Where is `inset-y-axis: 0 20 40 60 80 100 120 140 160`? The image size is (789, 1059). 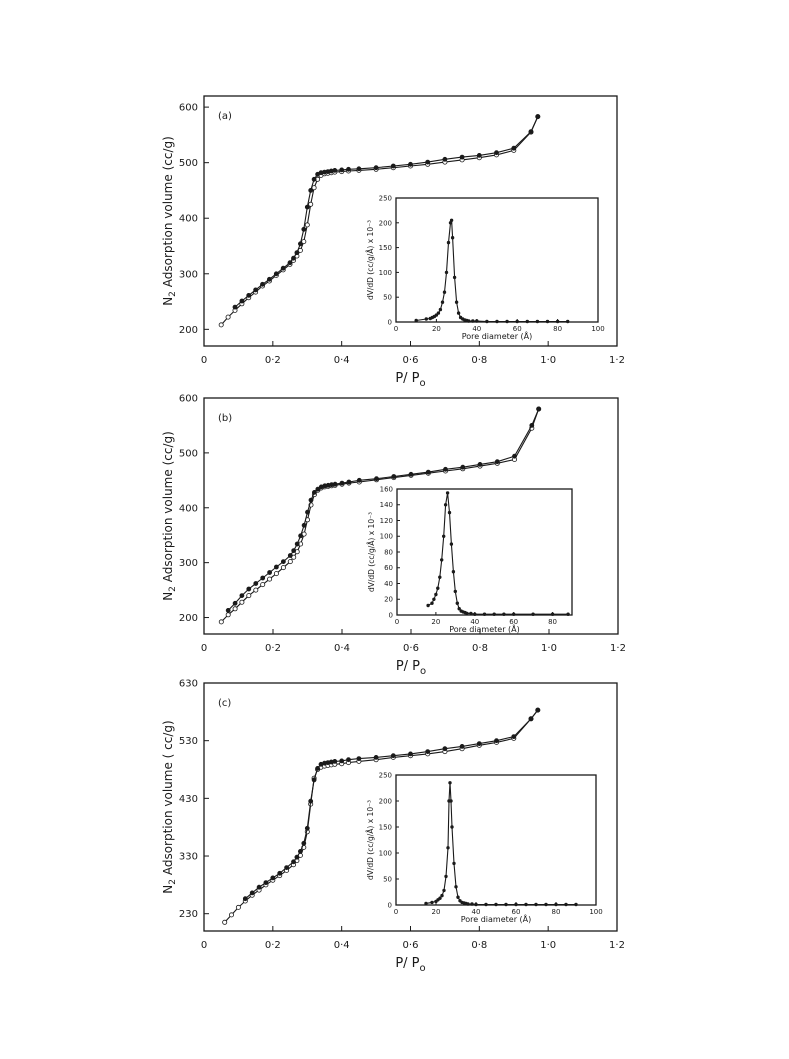
inset-y-axis: 0 20 40 60 80 100 120 140 160 is located at coordinates (390, 552).